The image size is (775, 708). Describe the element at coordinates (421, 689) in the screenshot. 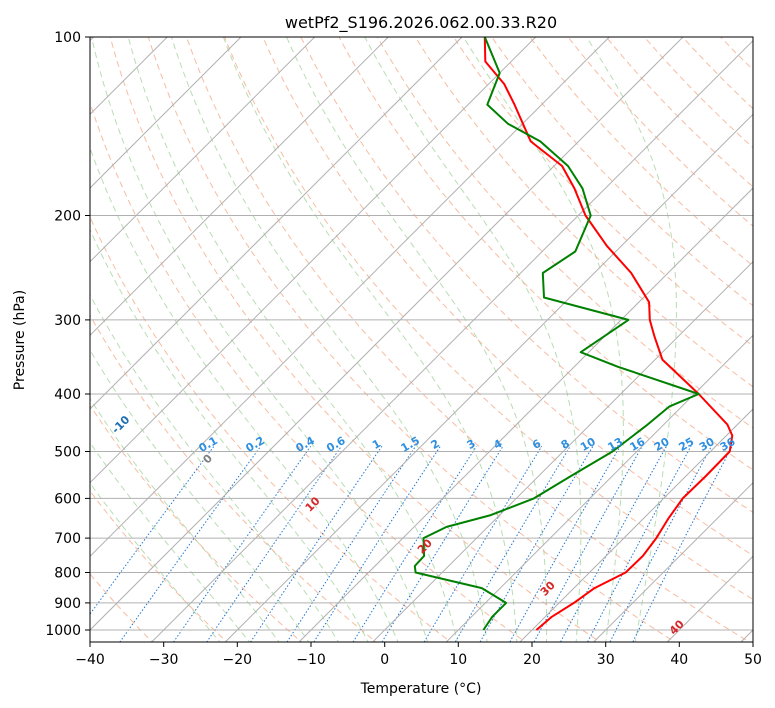

I see `x-axis-label: Temperature (°C)` at that location.